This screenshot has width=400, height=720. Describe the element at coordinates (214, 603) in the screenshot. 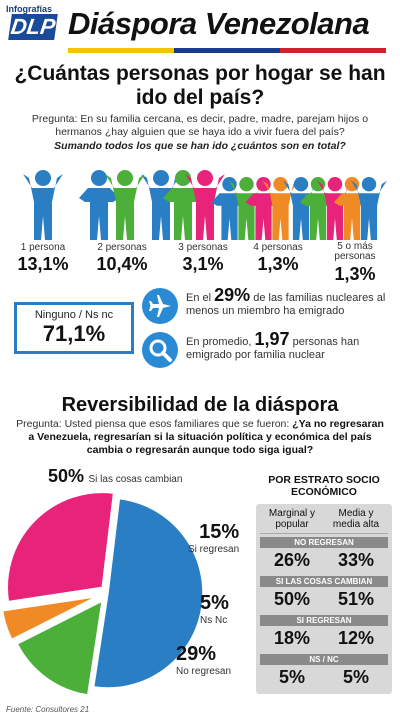

I see `pie-label-pct: 5%` at that location.